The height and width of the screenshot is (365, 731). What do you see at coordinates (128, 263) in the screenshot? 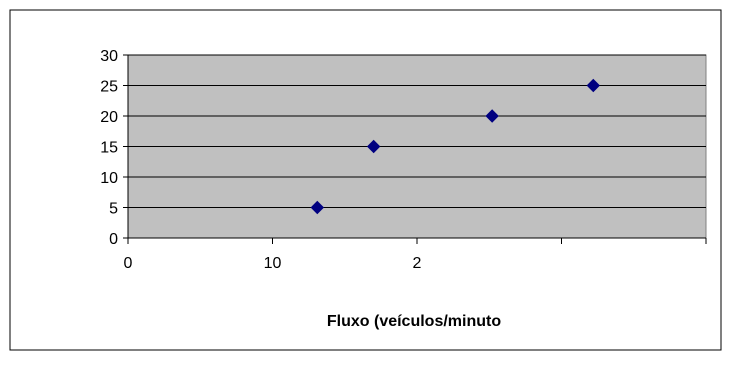
I see `x-tick-label: 0` at bounding box center [128, 263].